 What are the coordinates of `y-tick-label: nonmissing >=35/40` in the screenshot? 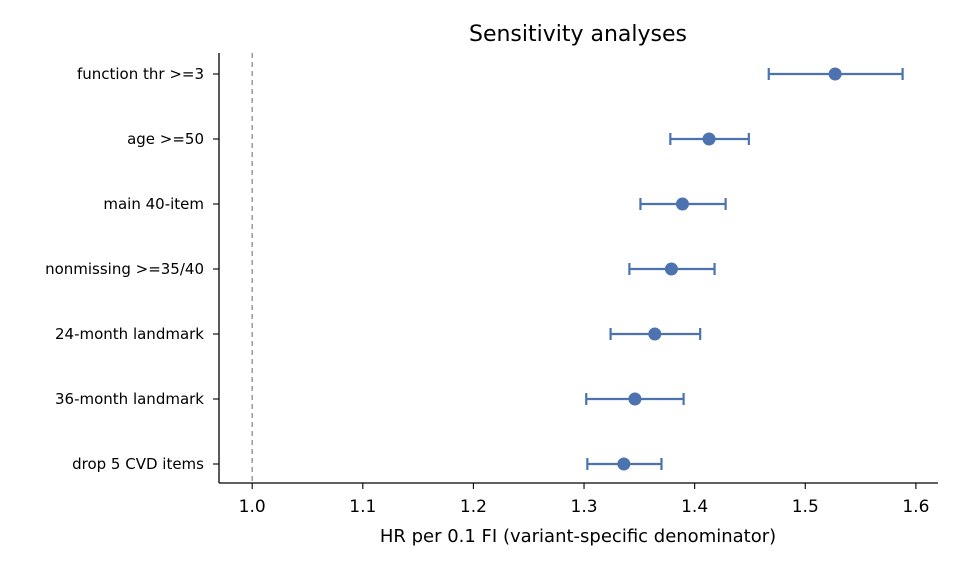 It's located at (124, 269).